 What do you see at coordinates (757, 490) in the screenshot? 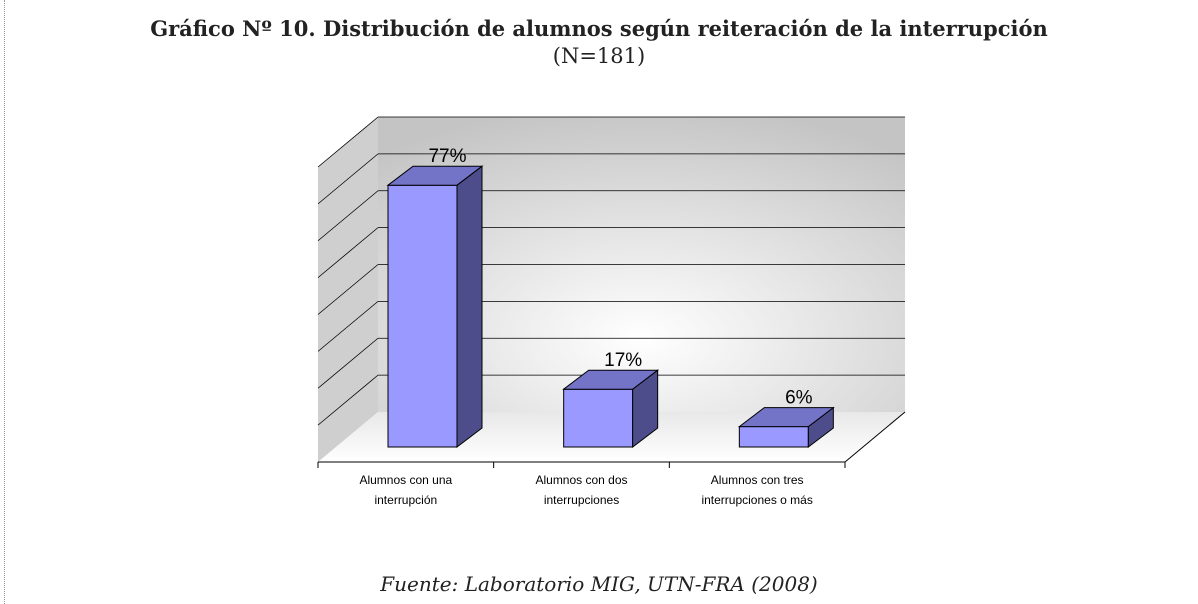
I see `x-tick-label: Alumnos con tres interrupciones o más` at bounding box center [757, 490].